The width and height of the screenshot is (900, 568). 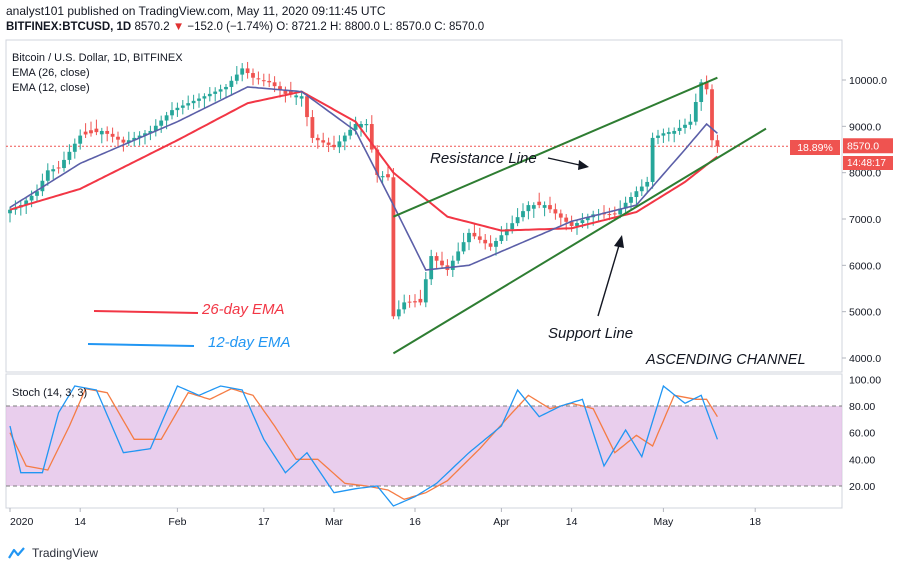 I want to click on symbol-name: BITFINEX:BTCUSD, 1D, so click(x=69, y=27).